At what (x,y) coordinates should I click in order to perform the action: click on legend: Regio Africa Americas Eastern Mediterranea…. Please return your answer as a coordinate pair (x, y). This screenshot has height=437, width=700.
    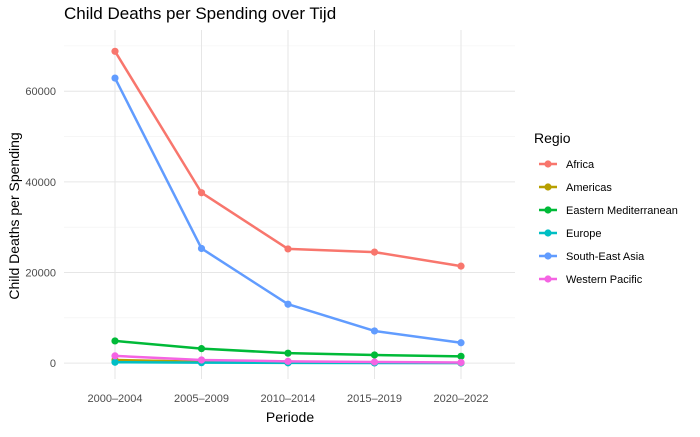
    Looking at the image, I should click on (606, 208).